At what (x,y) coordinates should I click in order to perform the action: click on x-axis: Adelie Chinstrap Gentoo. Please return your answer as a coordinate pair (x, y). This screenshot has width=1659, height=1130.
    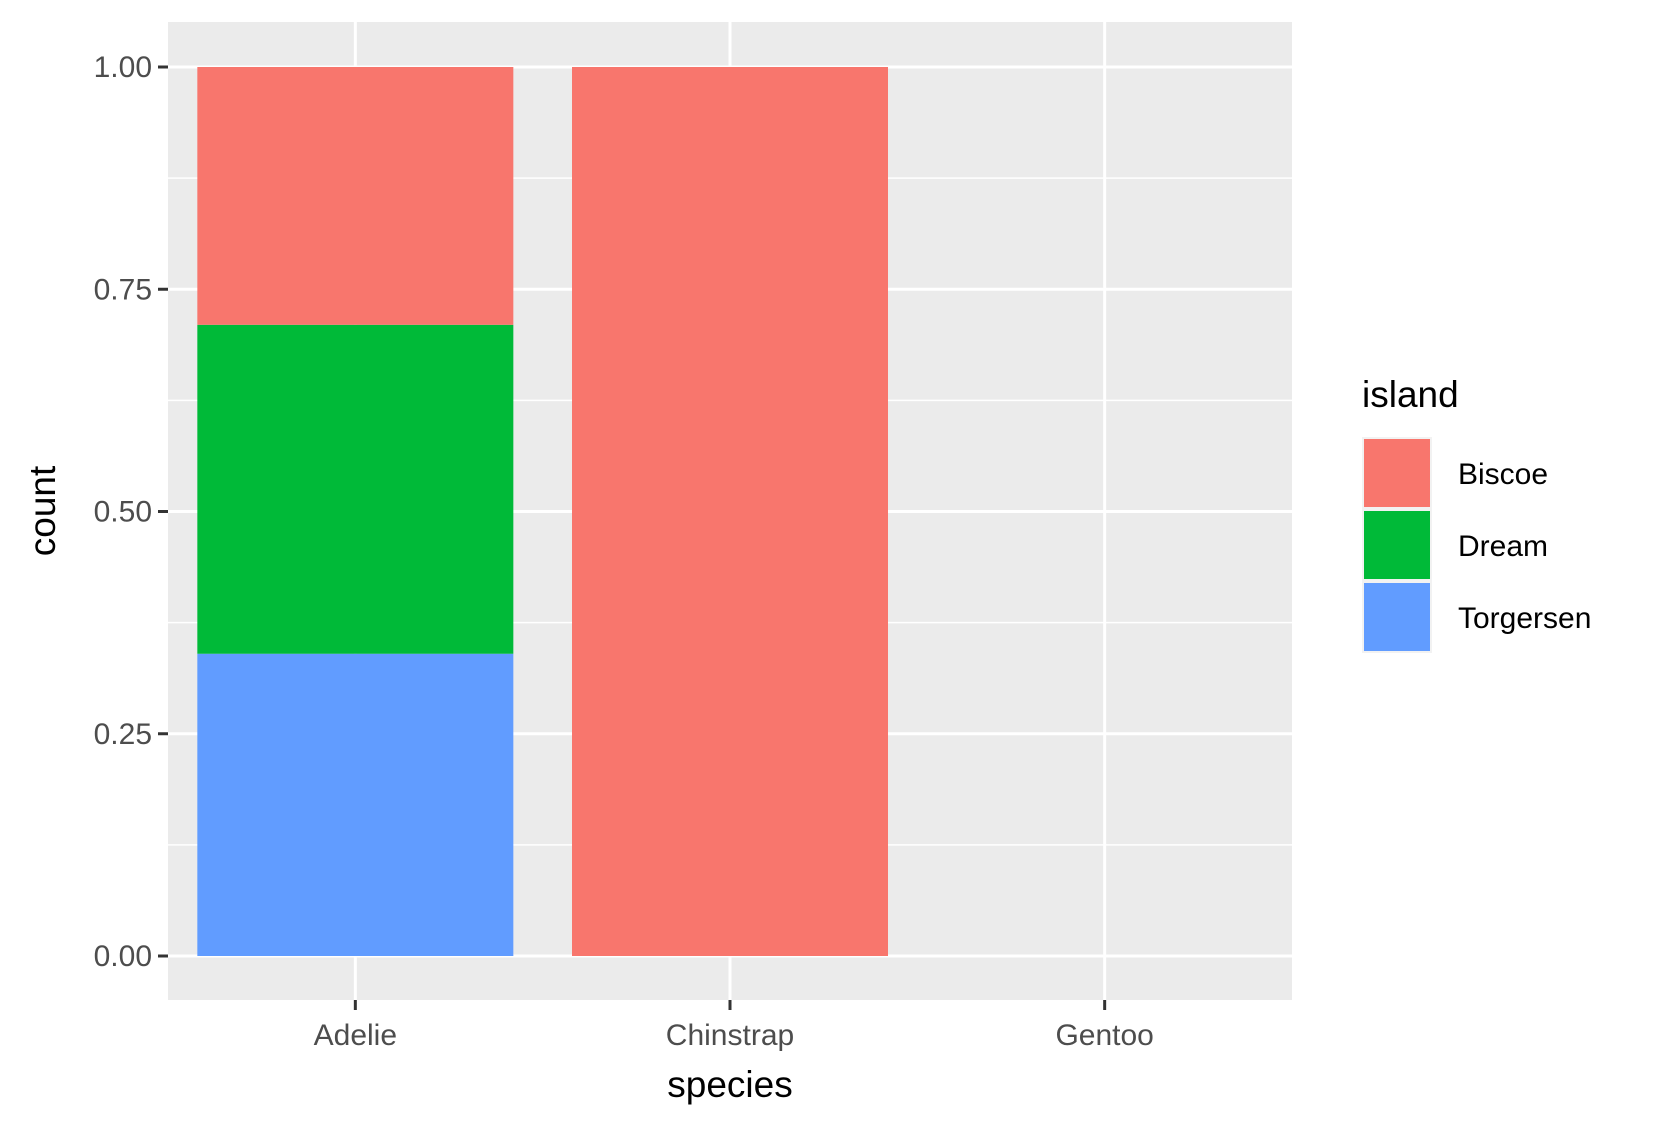
    Looking at the image, I should click on (734, 1026).